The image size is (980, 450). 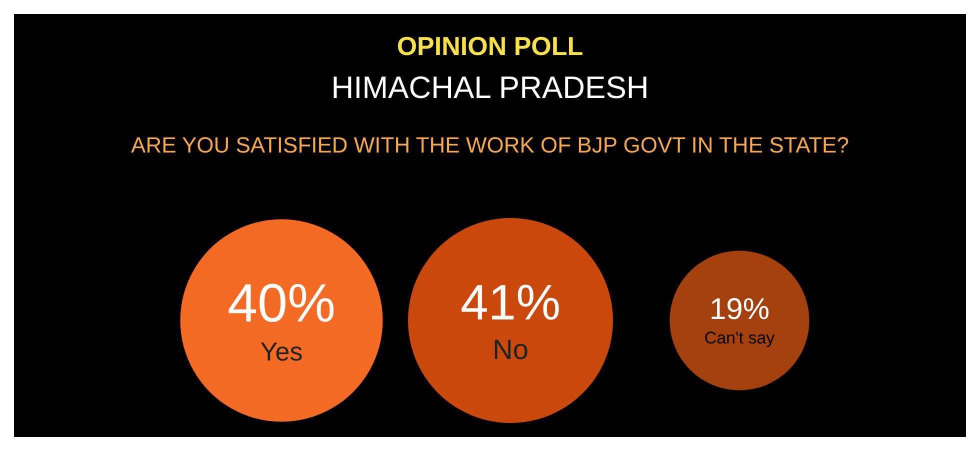 What do you see at coordinates (281, 351) in the screenshot?
I see `category-label: Yes` at bounding box center [281, 351].